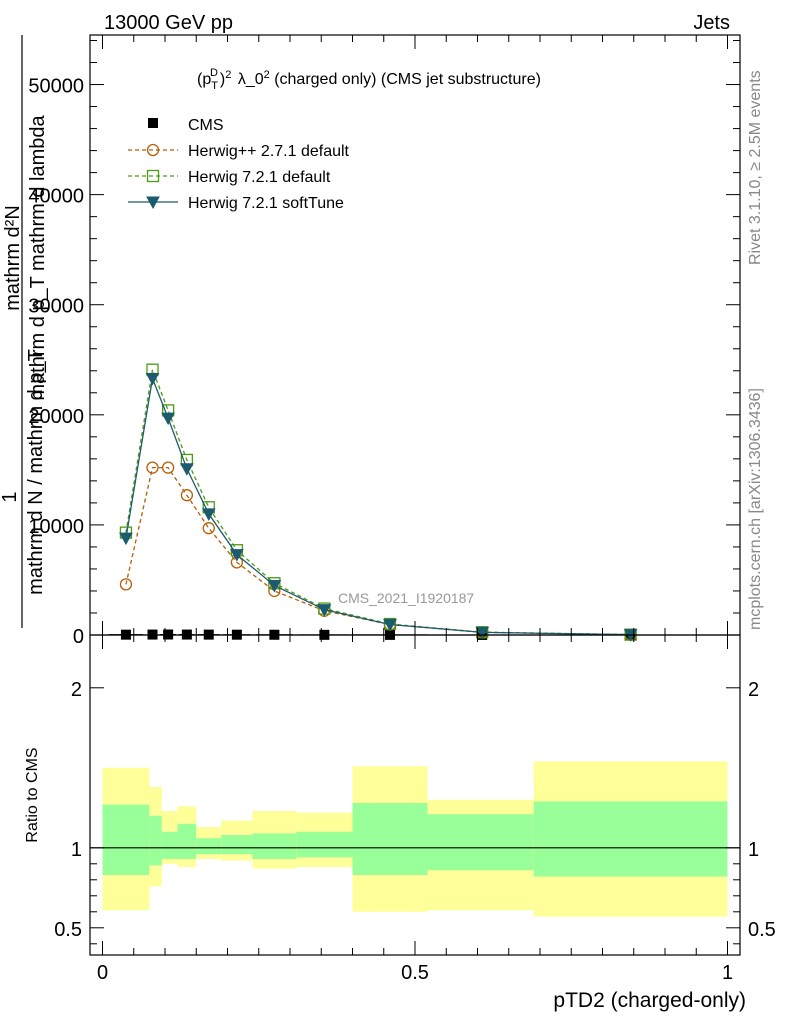 The image size is (786, 1024). What do you see at coordinates (266, 203) in the screenshot?
I see `legend-entry-label: Herwig 7.2.1 softTune` at bounding box center [266, 203].